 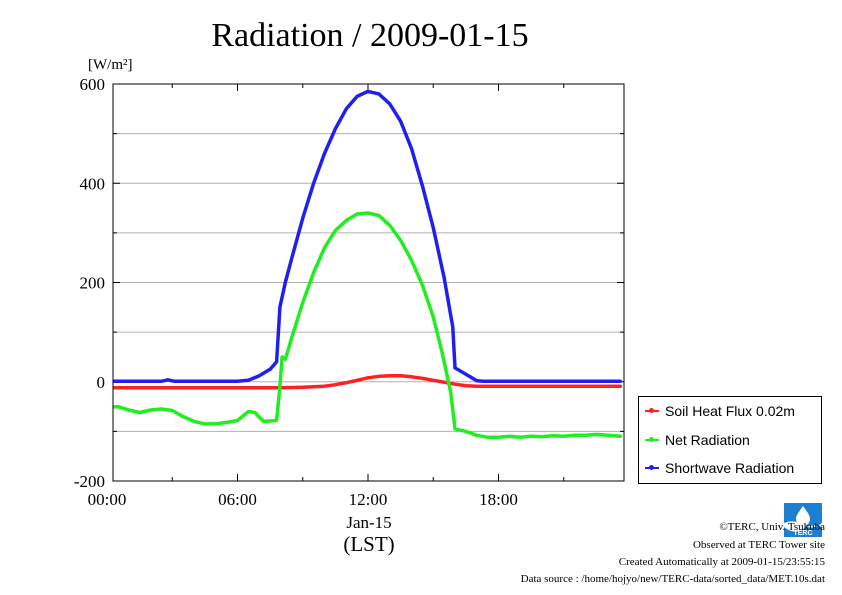 What do you see at coordinates (498, 499) in the screenshot?
I see `x-tick-label: 18:00` at bounding box center [498, 499].